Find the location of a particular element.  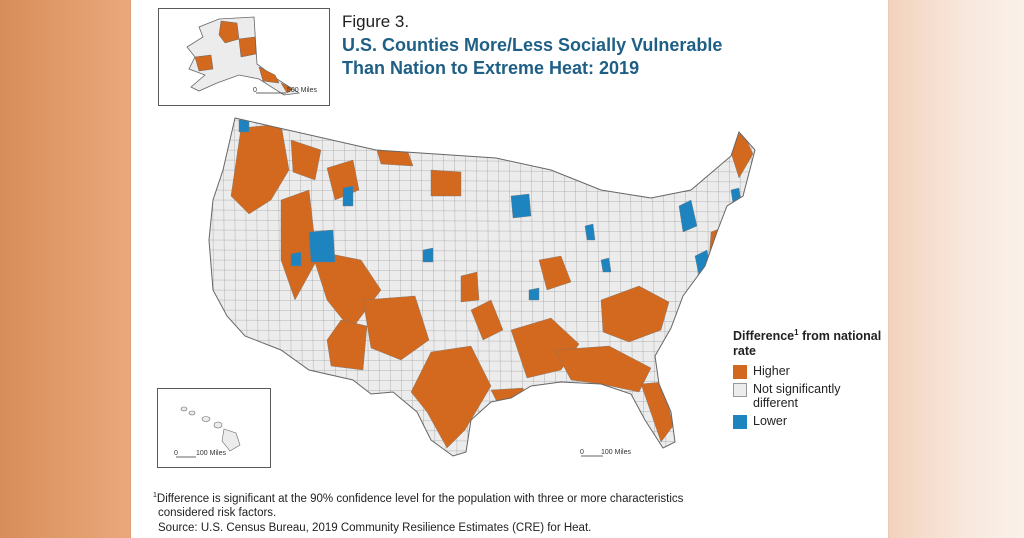

legend-swatch-lower is located at coordinates (740, 421).